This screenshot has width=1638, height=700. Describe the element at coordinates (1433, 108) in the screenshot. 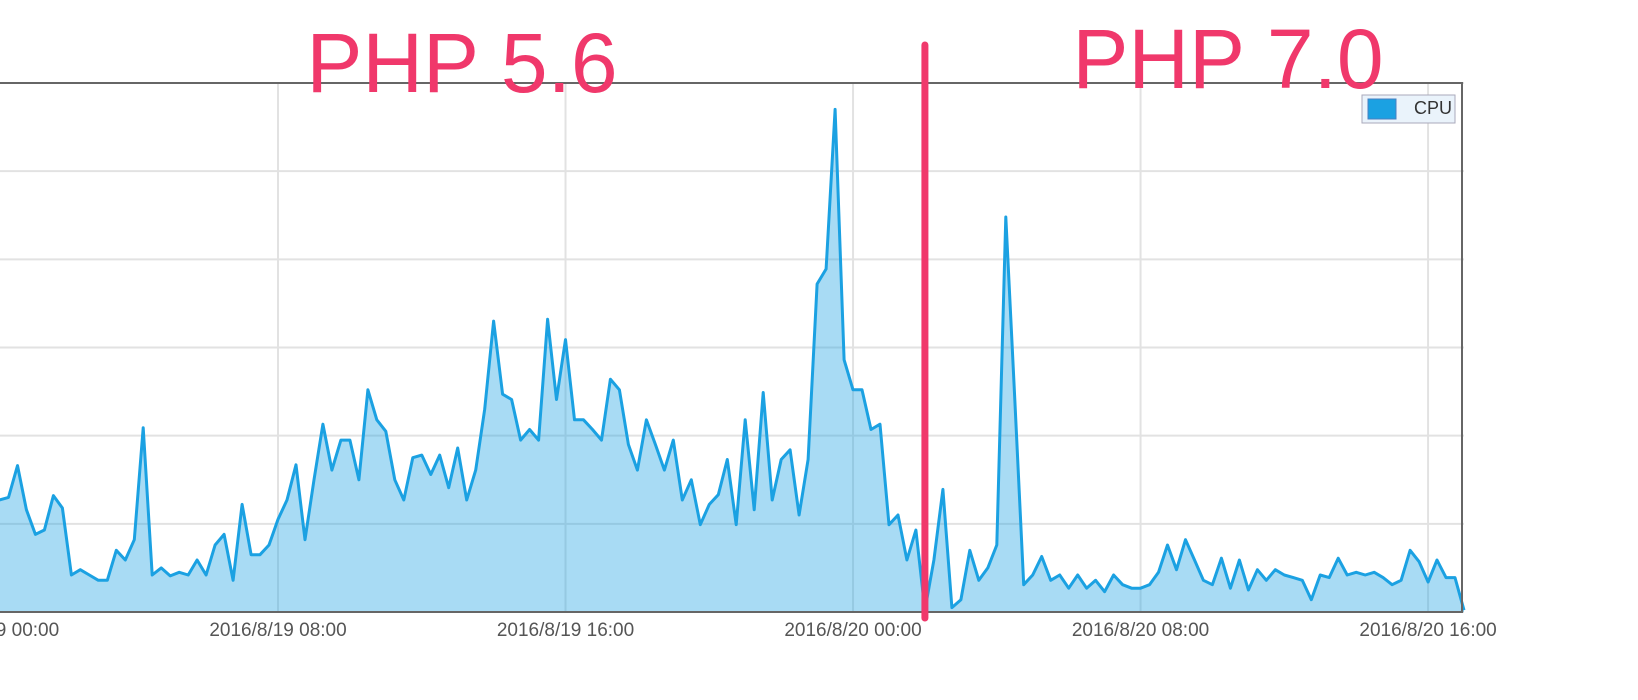

I see `legend-label: CPU` at that location.